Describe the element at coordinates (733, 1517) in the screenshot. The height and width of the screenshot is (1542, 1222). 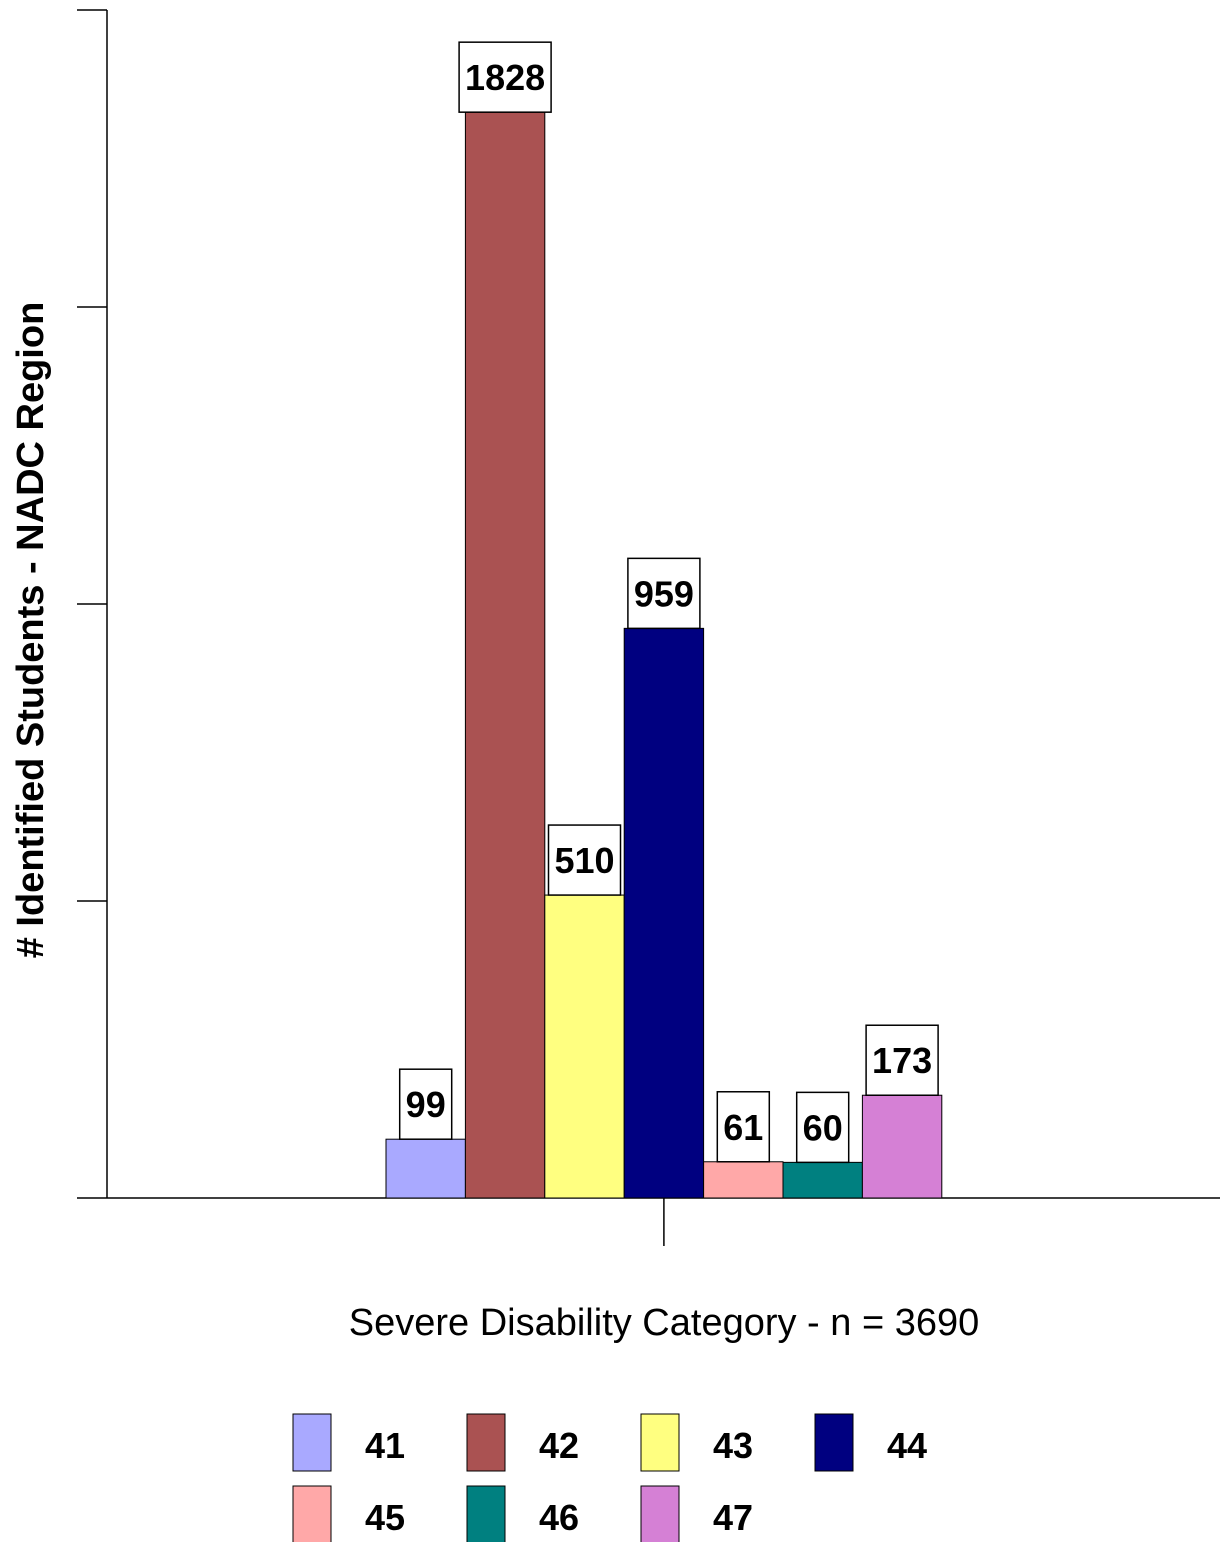
I see `legend-label: 47` at that location.